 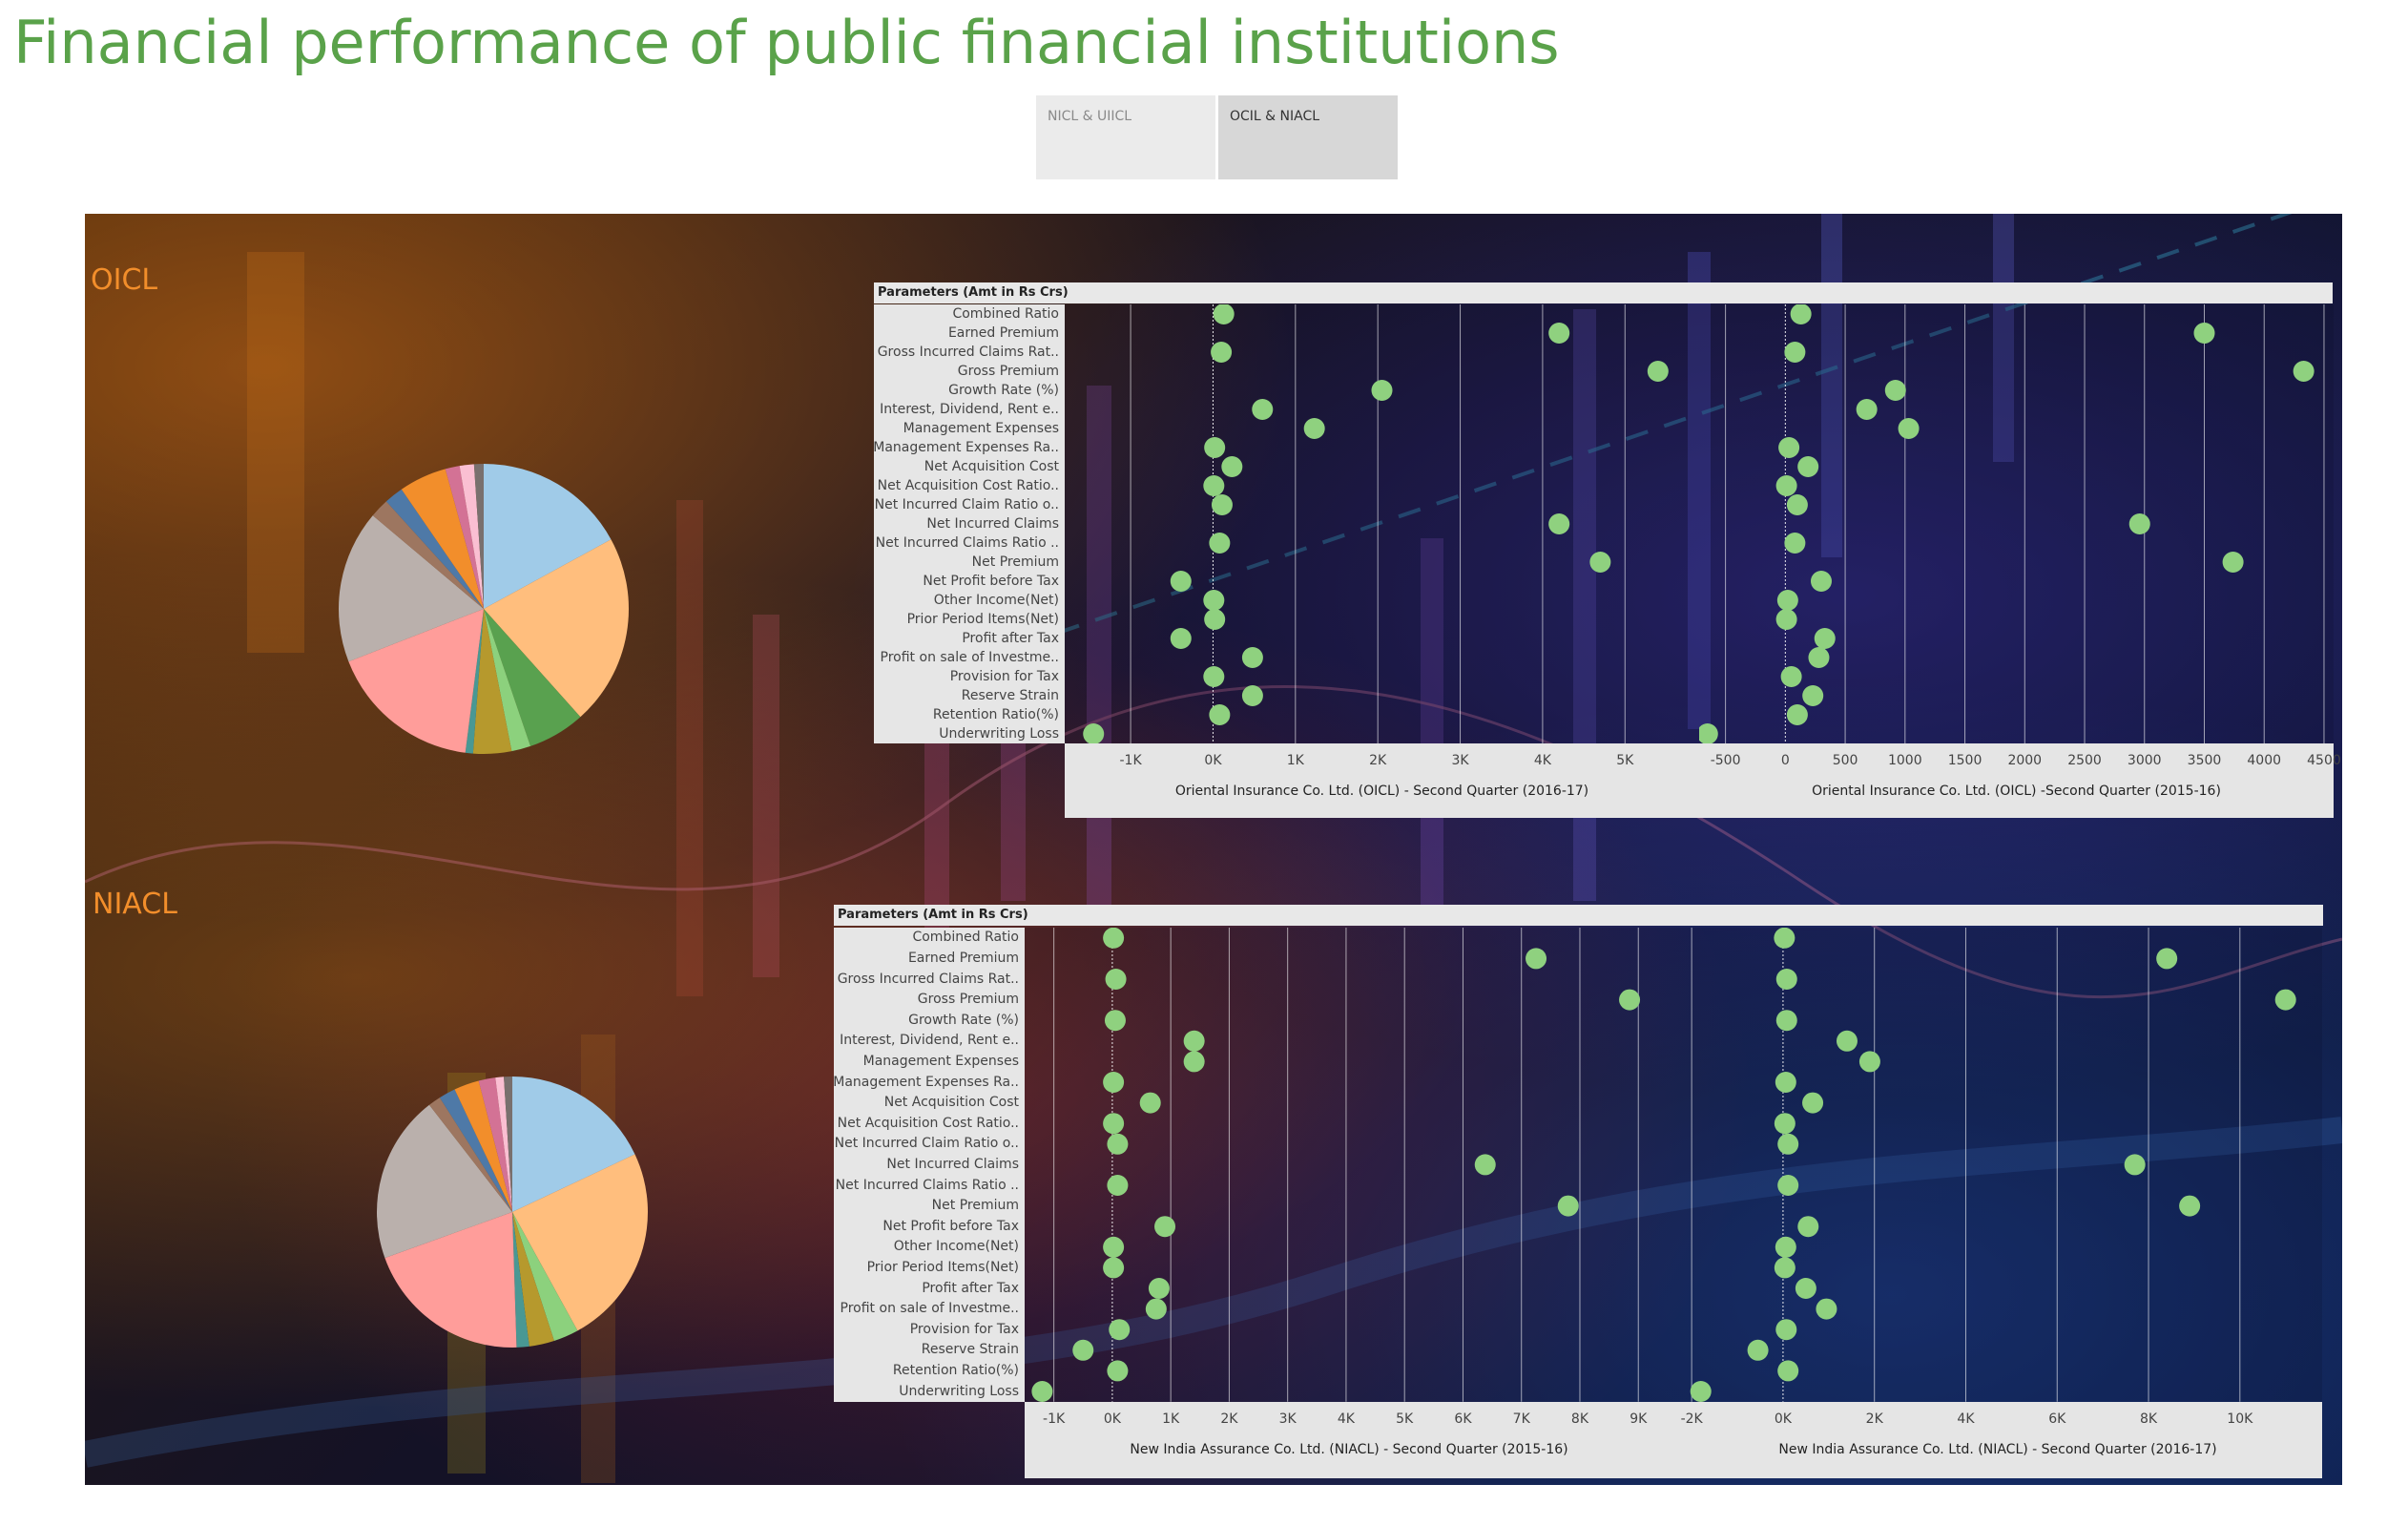 I want to click on tab-ocil-niacl: OCIL & NIACL, so click(x=1308, y=137).